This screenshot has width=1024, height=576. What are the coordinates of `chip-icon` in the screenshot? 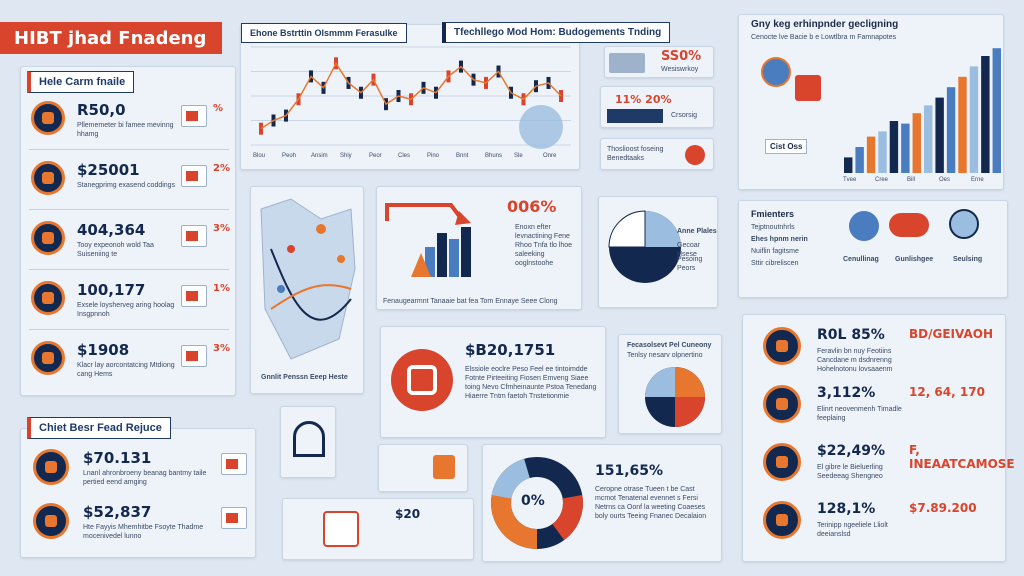 It's located at (341, 529).